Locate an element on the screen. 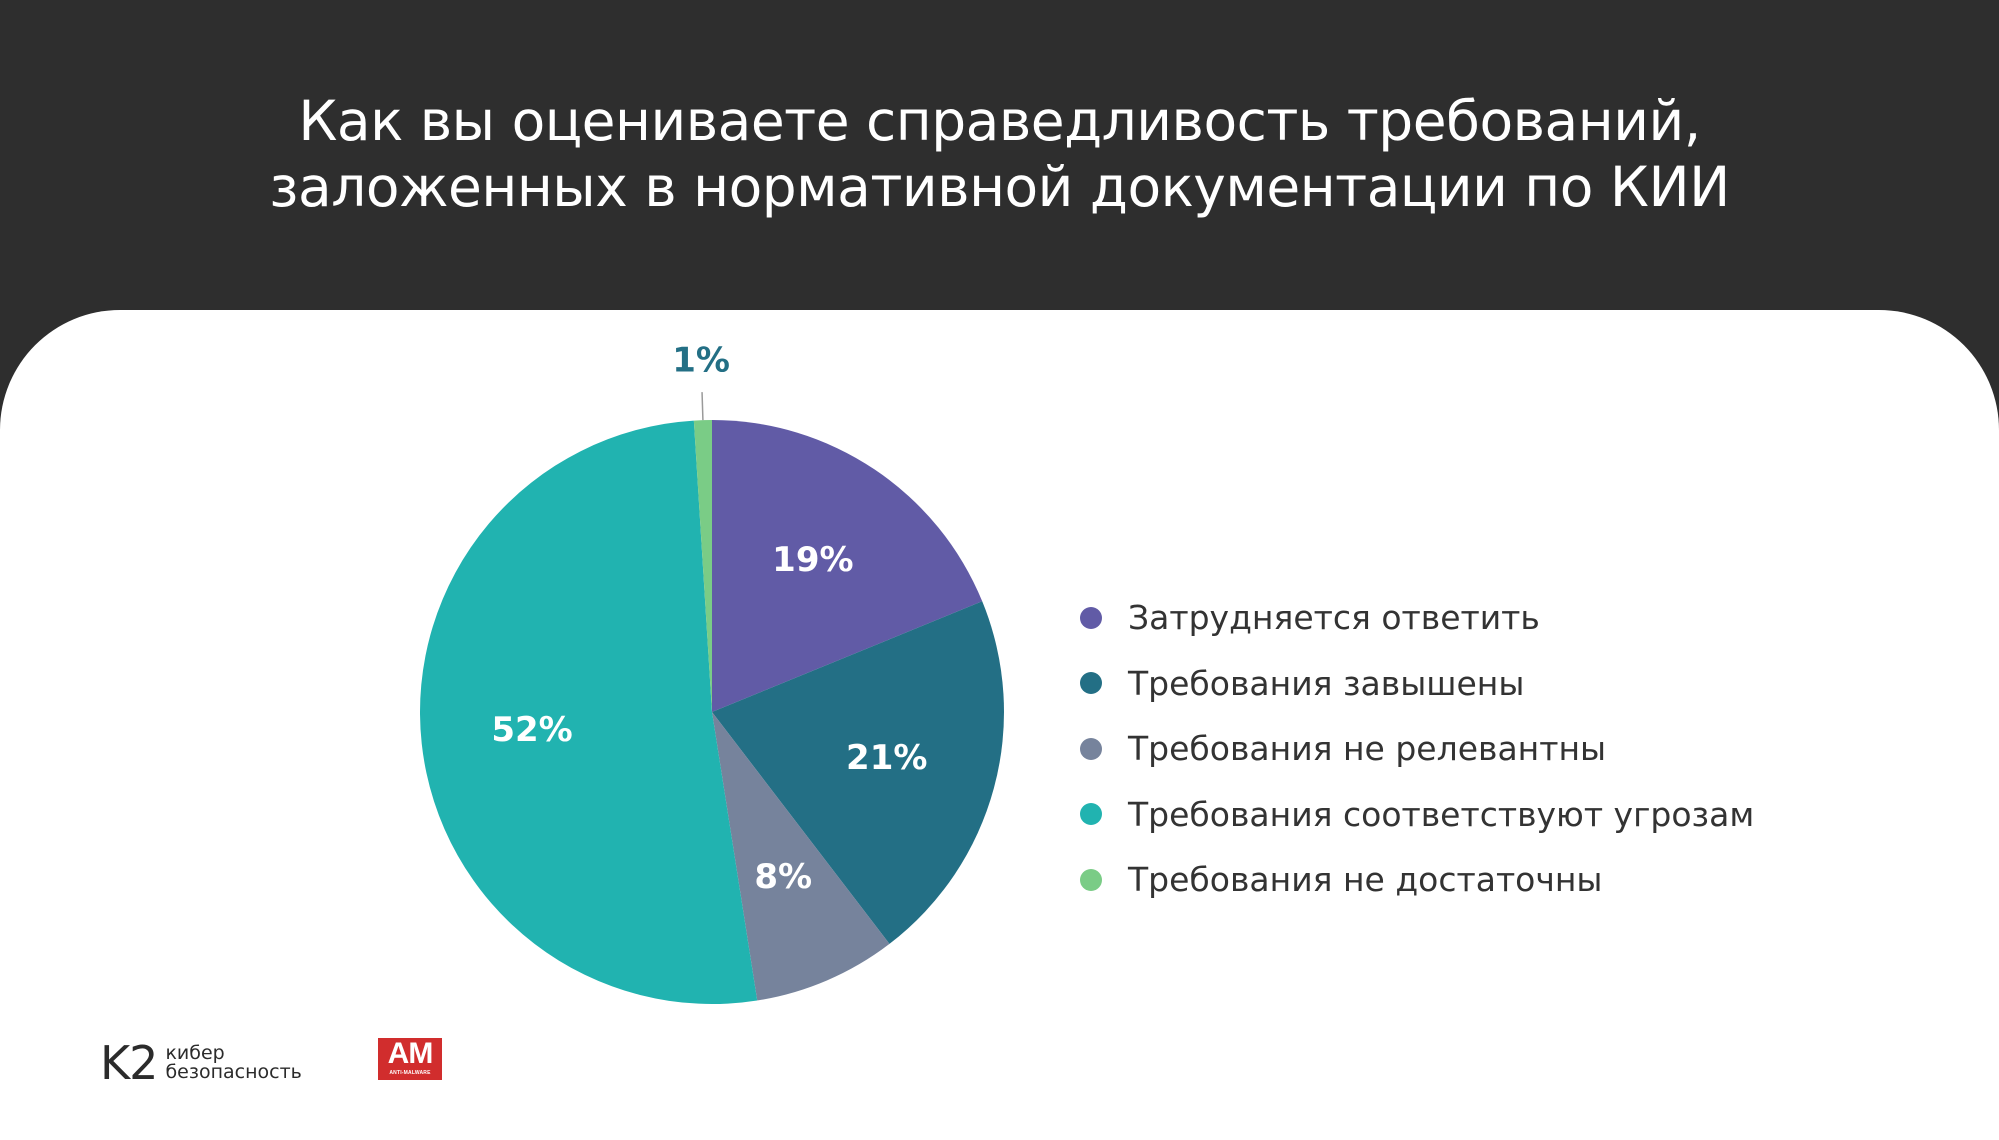 The height and width of the screenshot is (1140, 1999). legend-label-2: Требования завышены is located at coordinates (1326, 683).